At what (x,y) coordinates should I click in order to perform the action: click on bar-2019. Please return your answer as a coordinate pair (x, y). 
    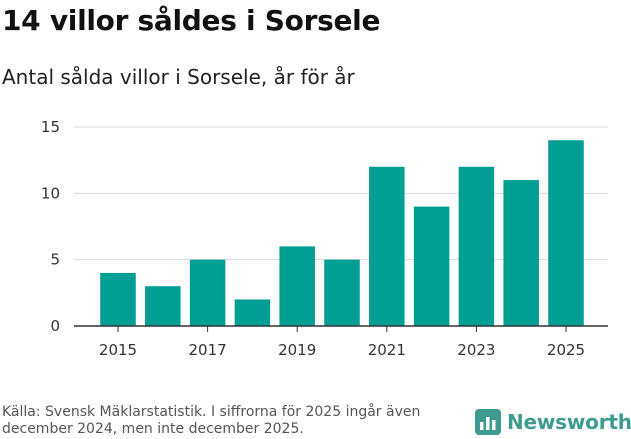
    Looking at the image, I should click on (297, 286).